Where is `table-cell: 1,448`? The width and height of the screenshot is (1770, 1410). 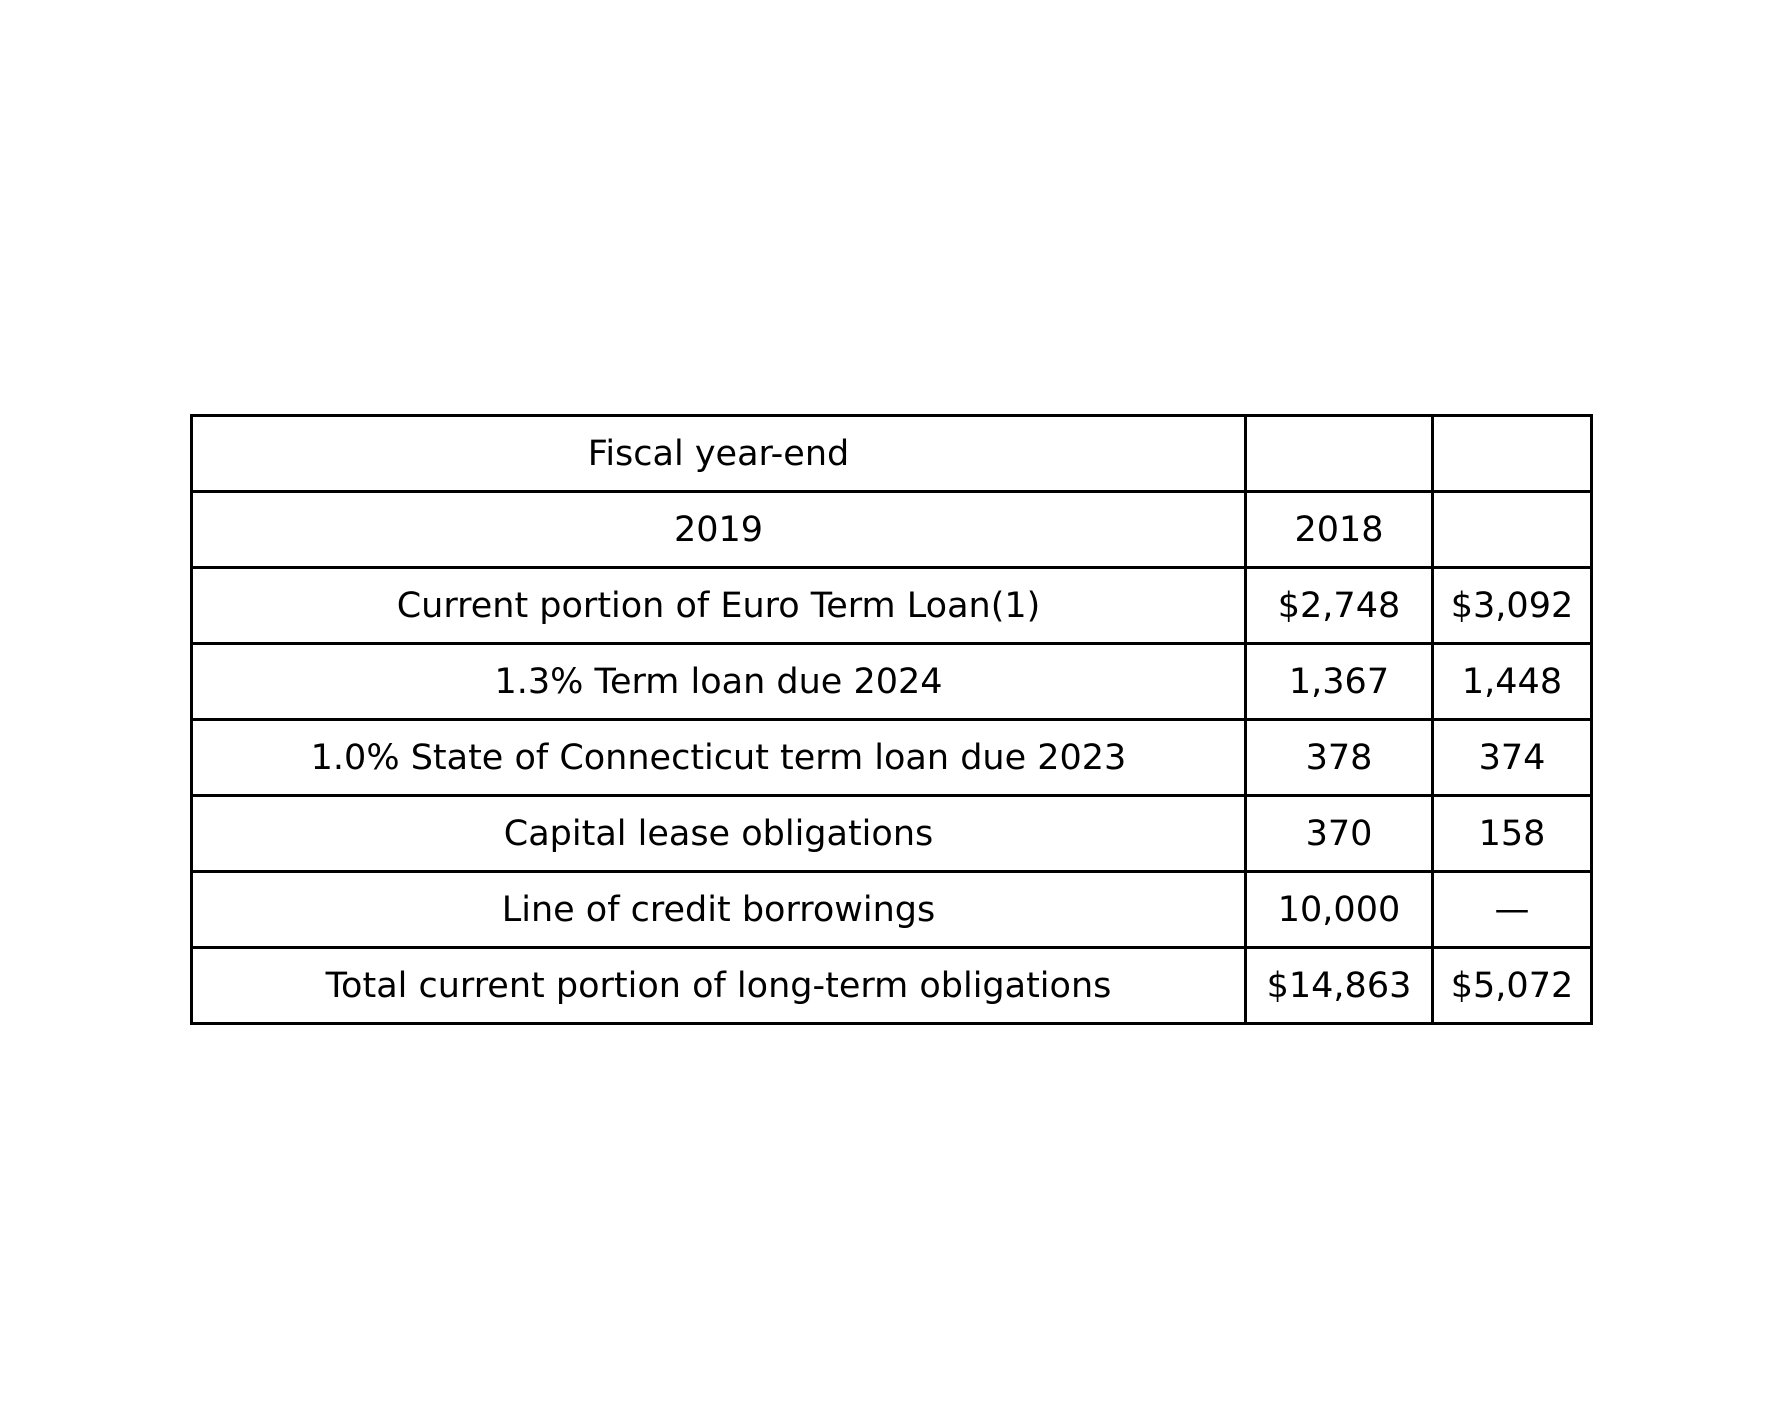
table-cell: 1,448 is located at coordinates (1512, 681).